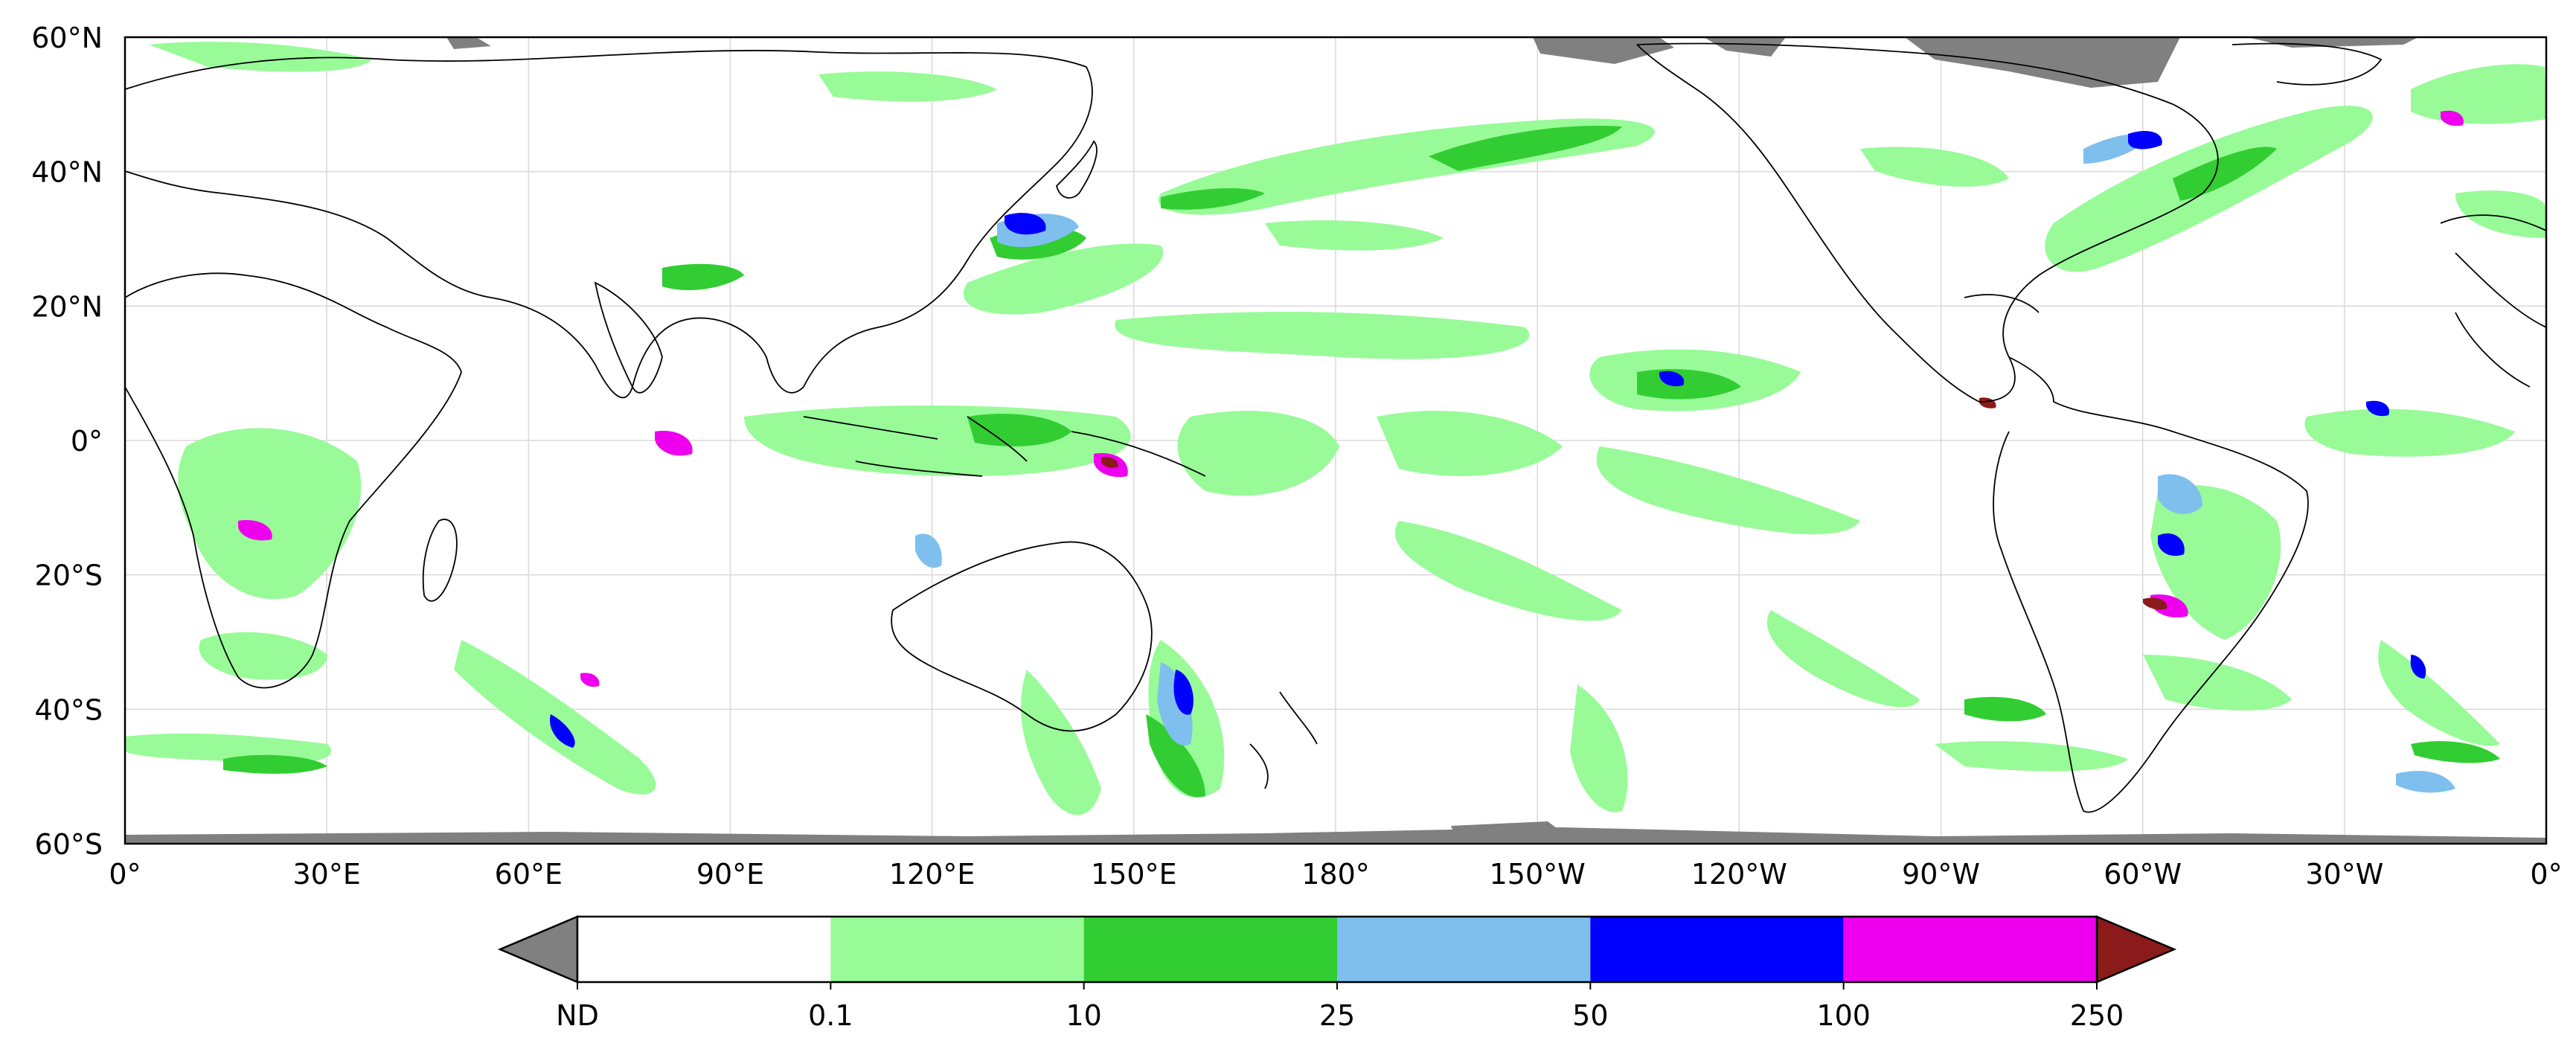  Describe the element at coordinates (2344, 874) in the screenshot. I see `lon-tick-label: 30°W` at that location.